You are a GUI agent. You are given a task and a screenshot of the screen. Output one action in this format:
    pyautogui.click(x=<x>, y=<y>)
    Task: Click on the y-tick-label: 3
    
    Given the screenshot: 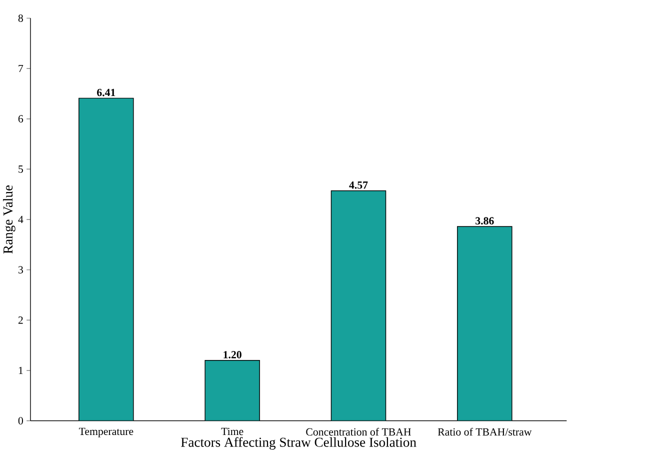 What is the action you would take?
    pyautogui.click(x=20, y=270)
    